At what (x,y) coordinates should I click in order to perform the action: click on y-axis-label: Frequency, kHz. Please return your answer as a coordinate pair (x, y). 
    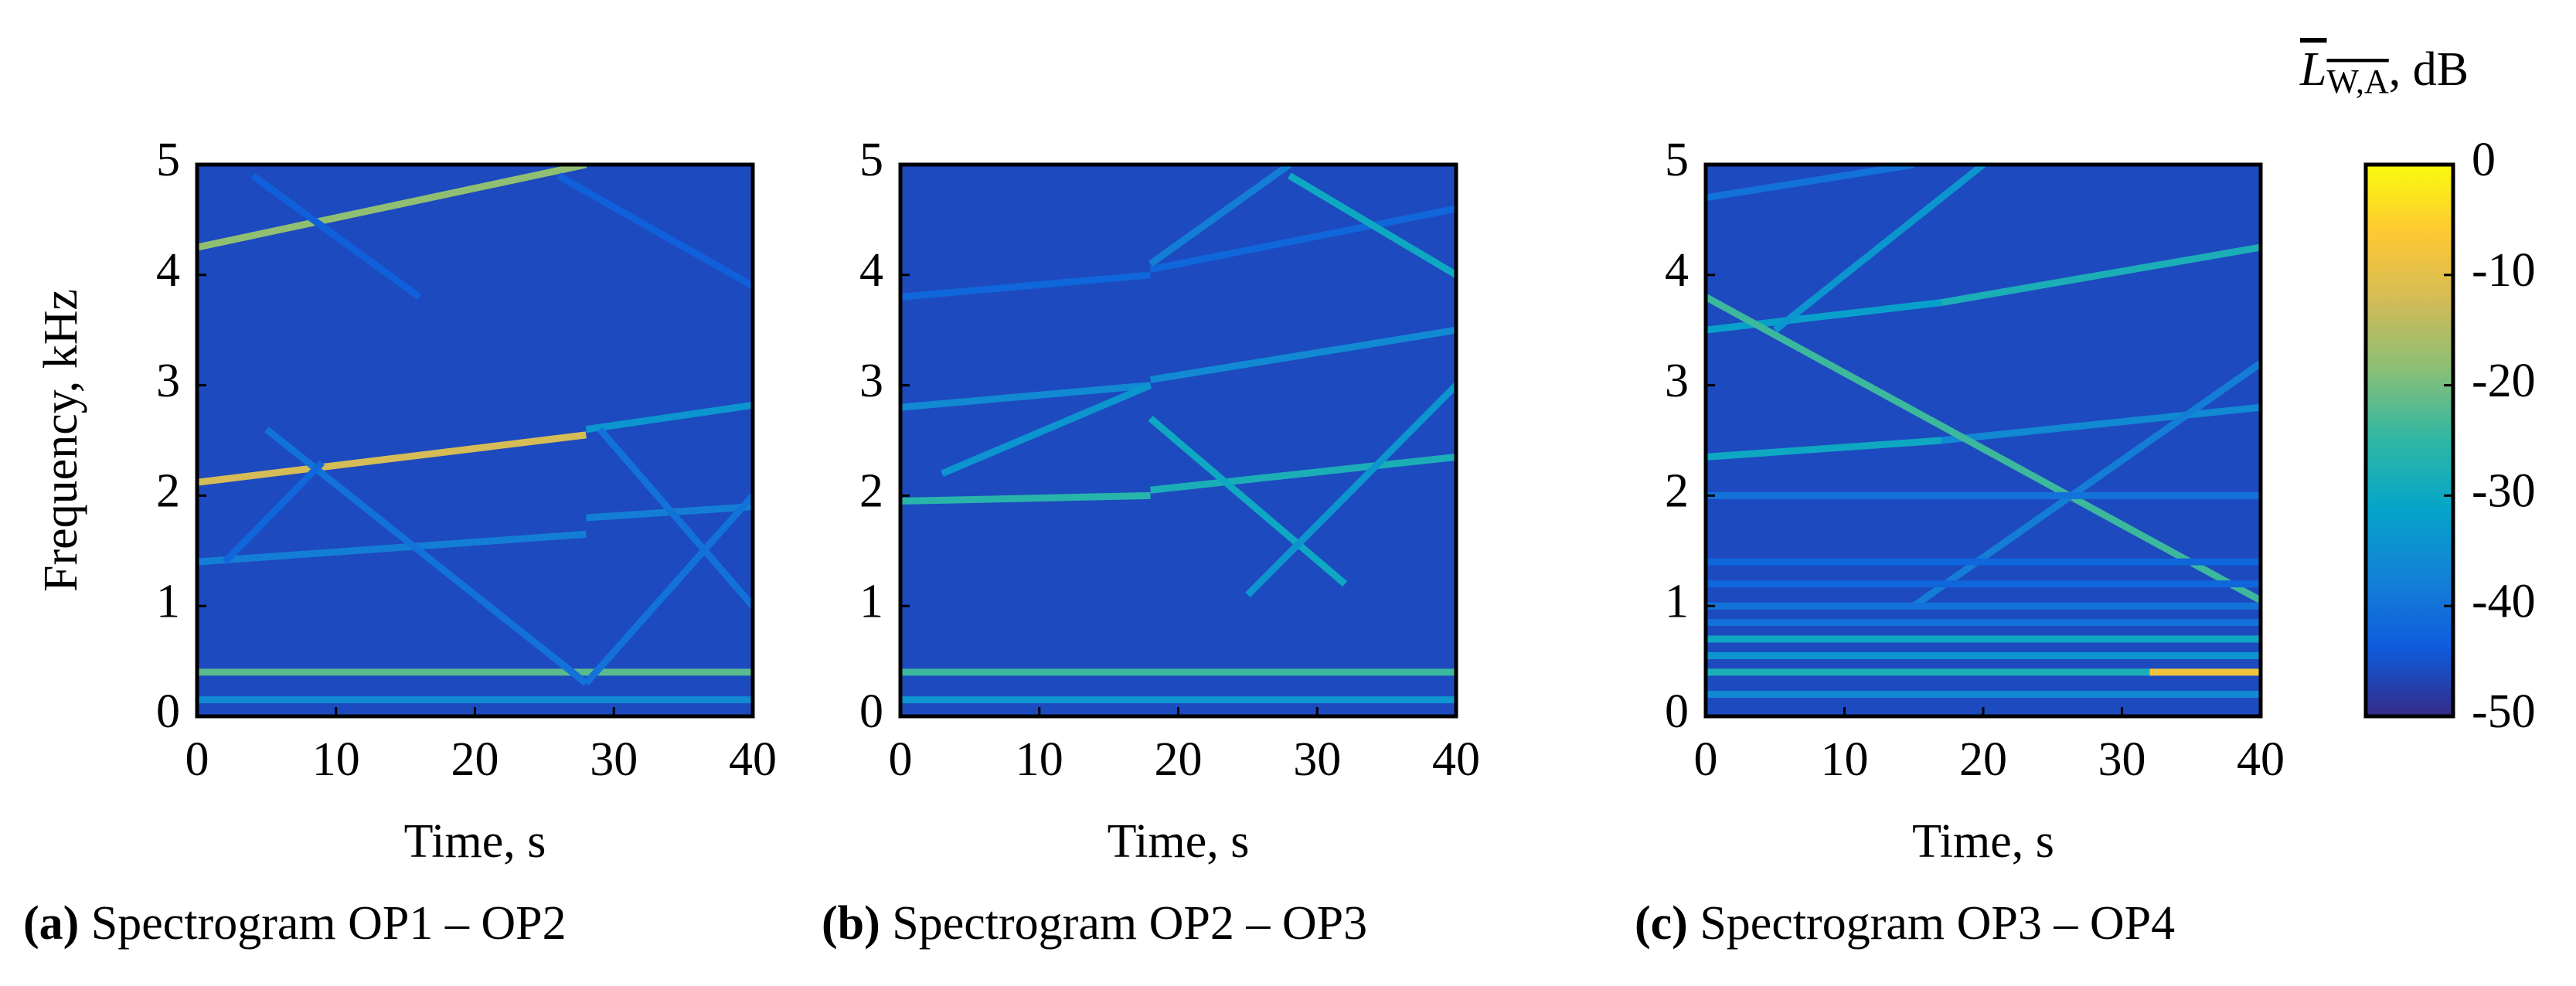
    Looking at the image, I should click on (61, 441).